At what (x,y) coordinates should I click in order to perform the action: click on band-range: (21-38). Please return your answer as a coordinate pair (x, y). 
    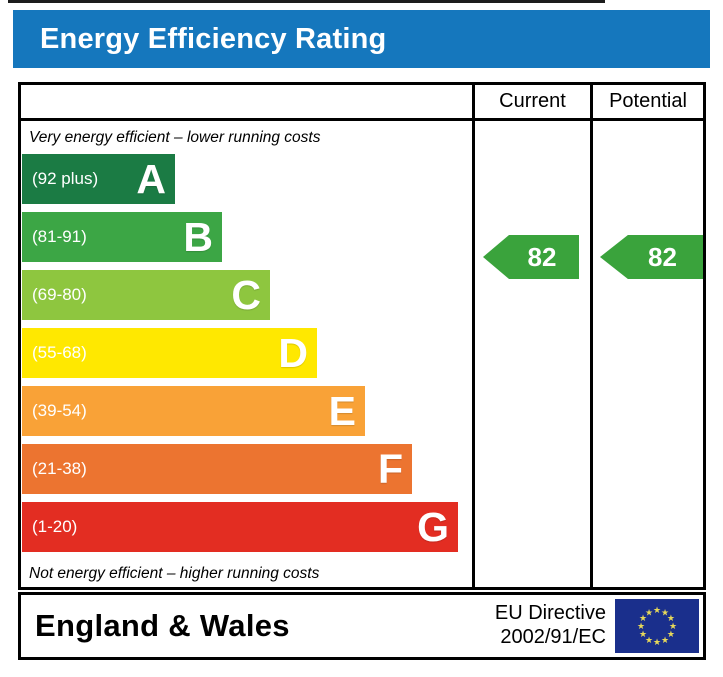
    Looking at the image, I should click on (59, 468).